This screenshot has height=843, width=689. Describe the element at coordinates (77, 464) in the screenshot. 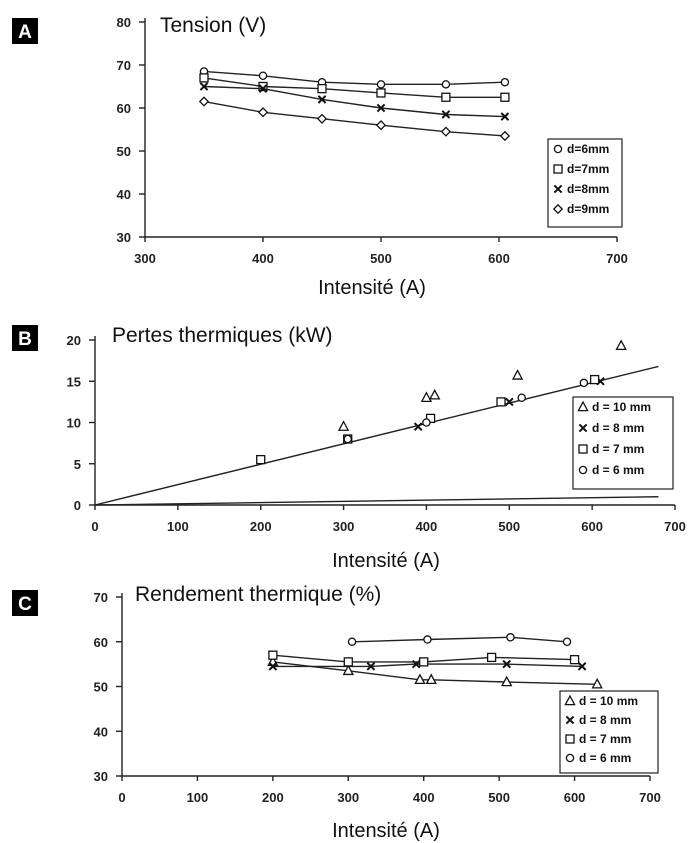

I see `y-tick-label: 5` at that location.